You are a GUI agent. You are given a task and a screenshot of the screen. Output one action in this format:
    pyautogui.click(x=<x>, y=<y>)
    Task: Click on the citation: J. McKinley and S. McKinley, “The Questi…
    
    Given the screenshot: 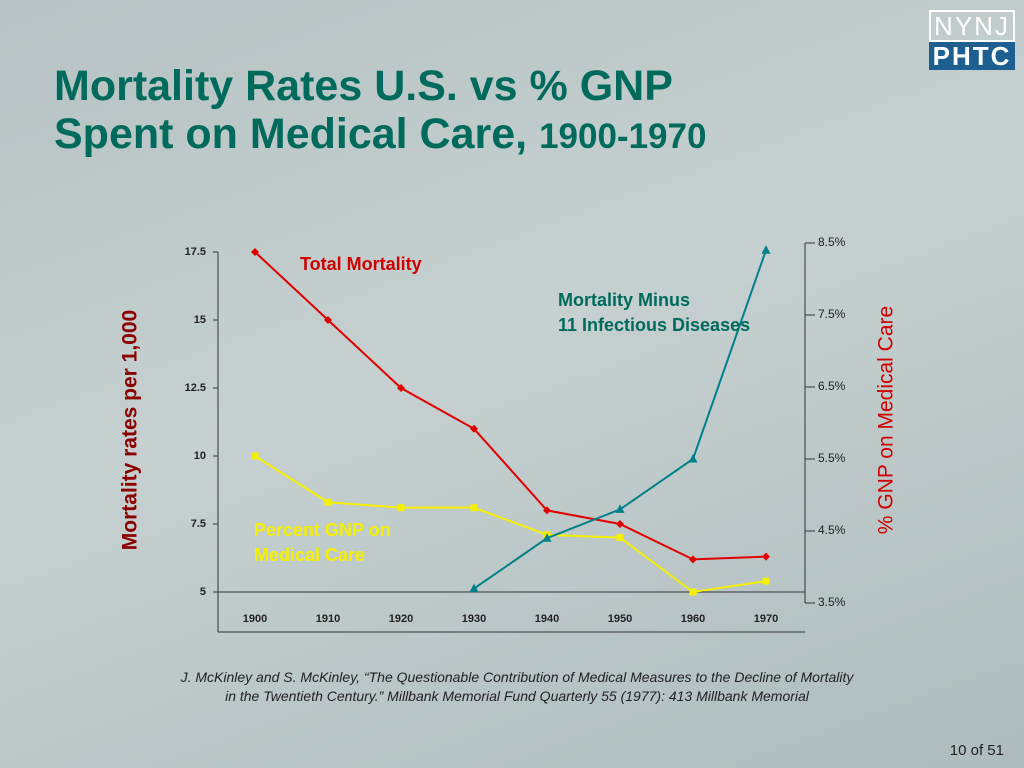 What is the action you would take?
    pyautogui.click(x=517, y=686)
    